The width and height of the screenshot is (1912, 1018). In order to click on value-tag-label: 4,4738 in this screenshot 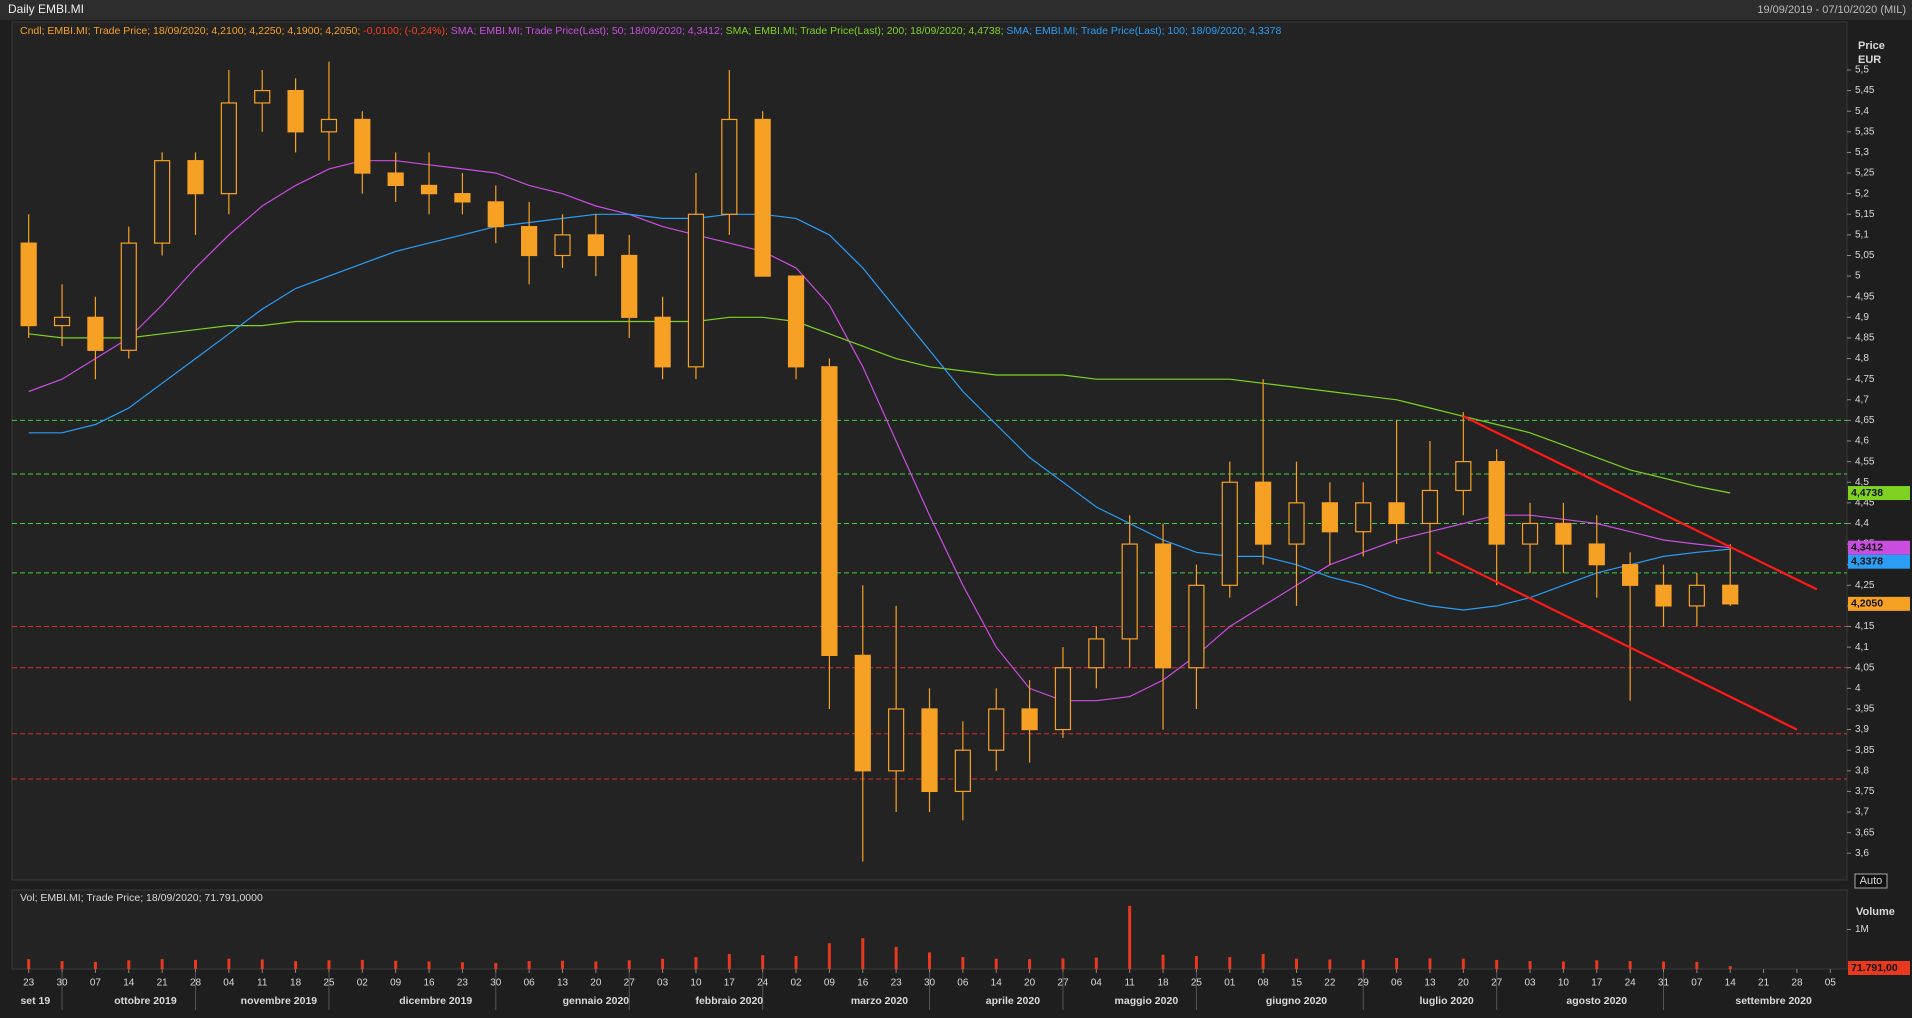, I will do `click(1867, 493)`.